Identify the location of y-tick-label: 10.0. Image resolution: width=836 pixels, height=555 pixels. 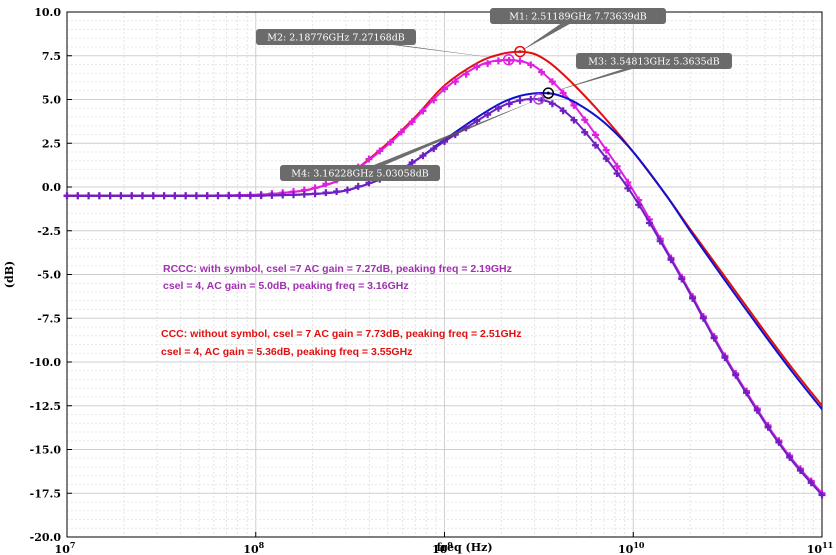
(47, 12).